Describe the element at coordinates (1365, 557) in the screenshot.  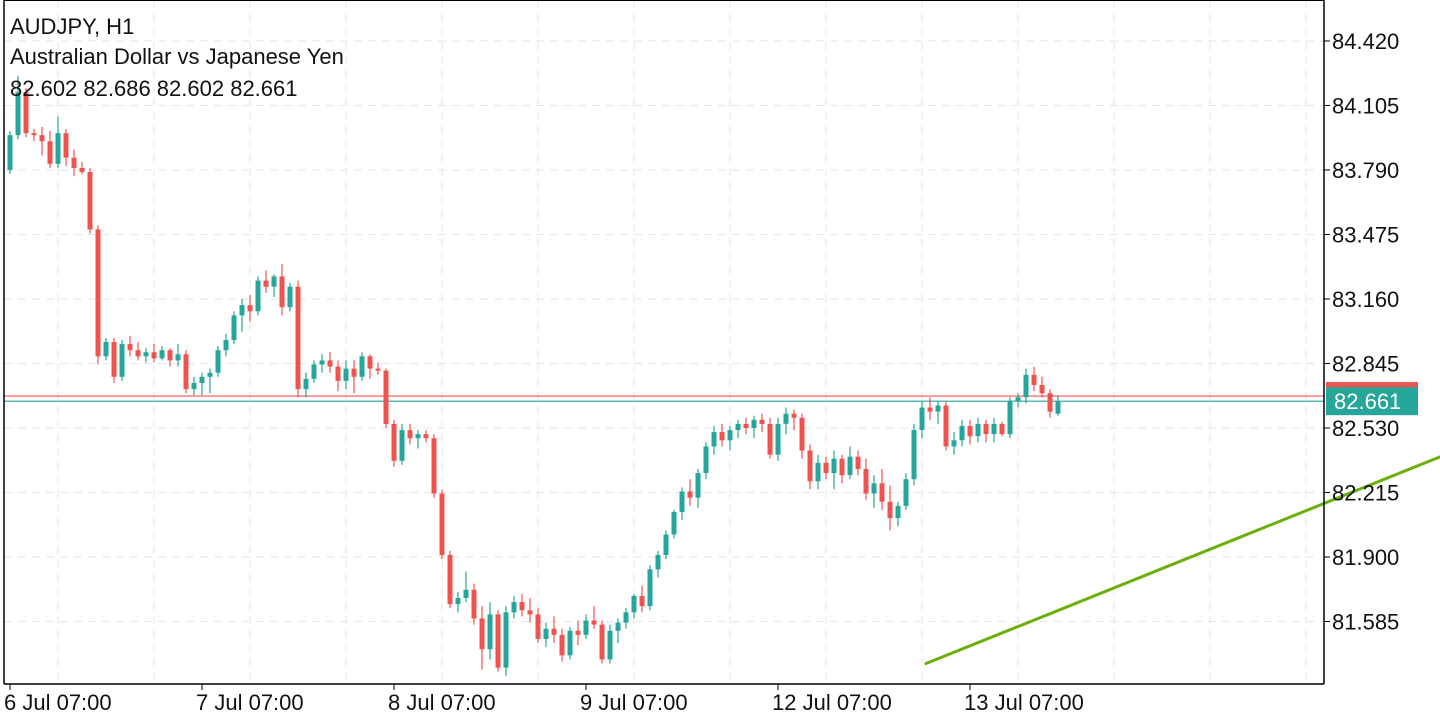
I see `y-tick-label: 81.900` at that location.